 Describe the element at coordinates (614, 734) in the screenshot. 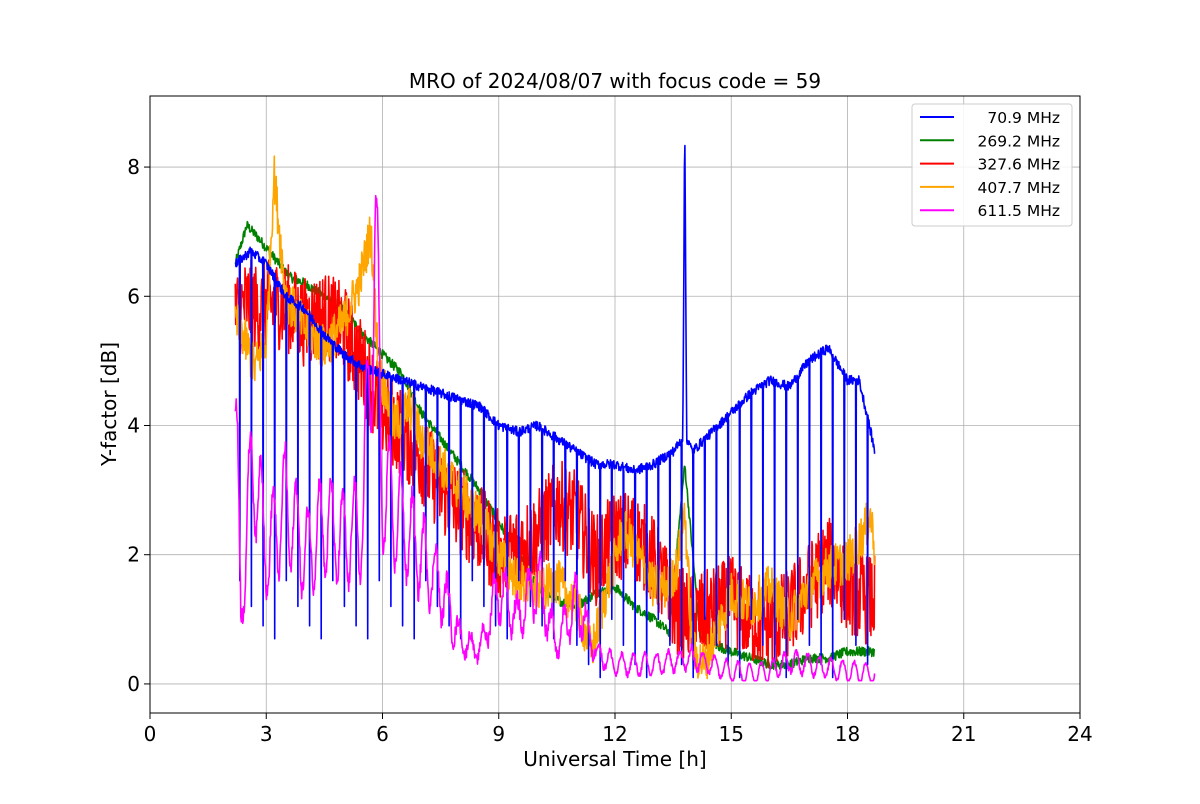

I see `x-tick-label: 12` at that location.